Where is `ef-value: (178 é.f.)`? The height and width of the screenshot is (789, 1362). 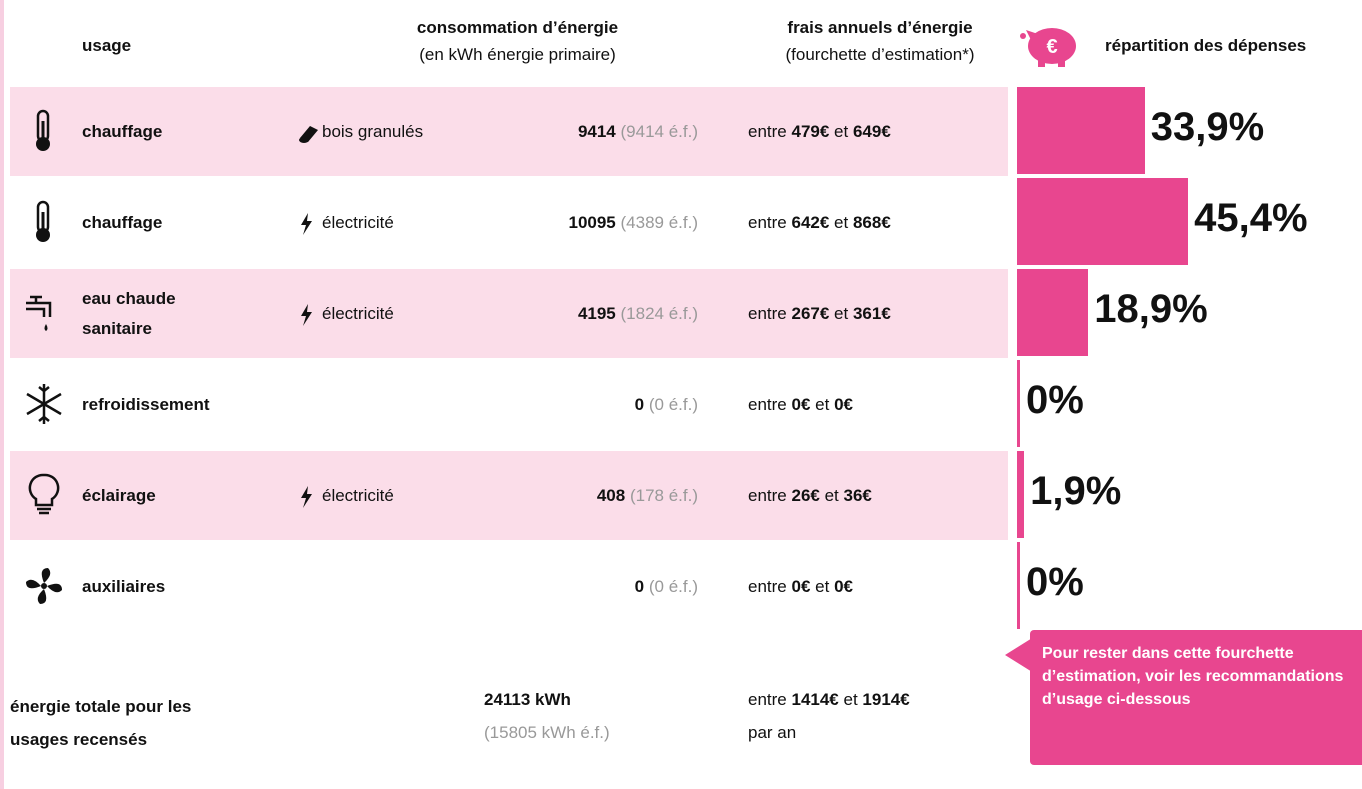
ef-value: (178 é.f.) is located at coordinates (663, 495).